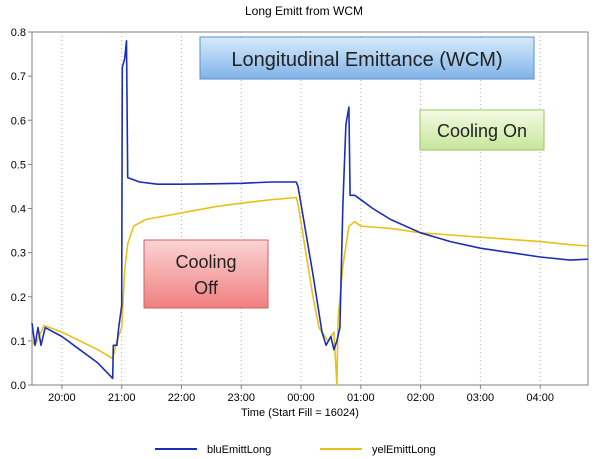  Describe the element at coordinates (18, 77) in the screenshot. I see `y-tick-label: 0.7` at that location.